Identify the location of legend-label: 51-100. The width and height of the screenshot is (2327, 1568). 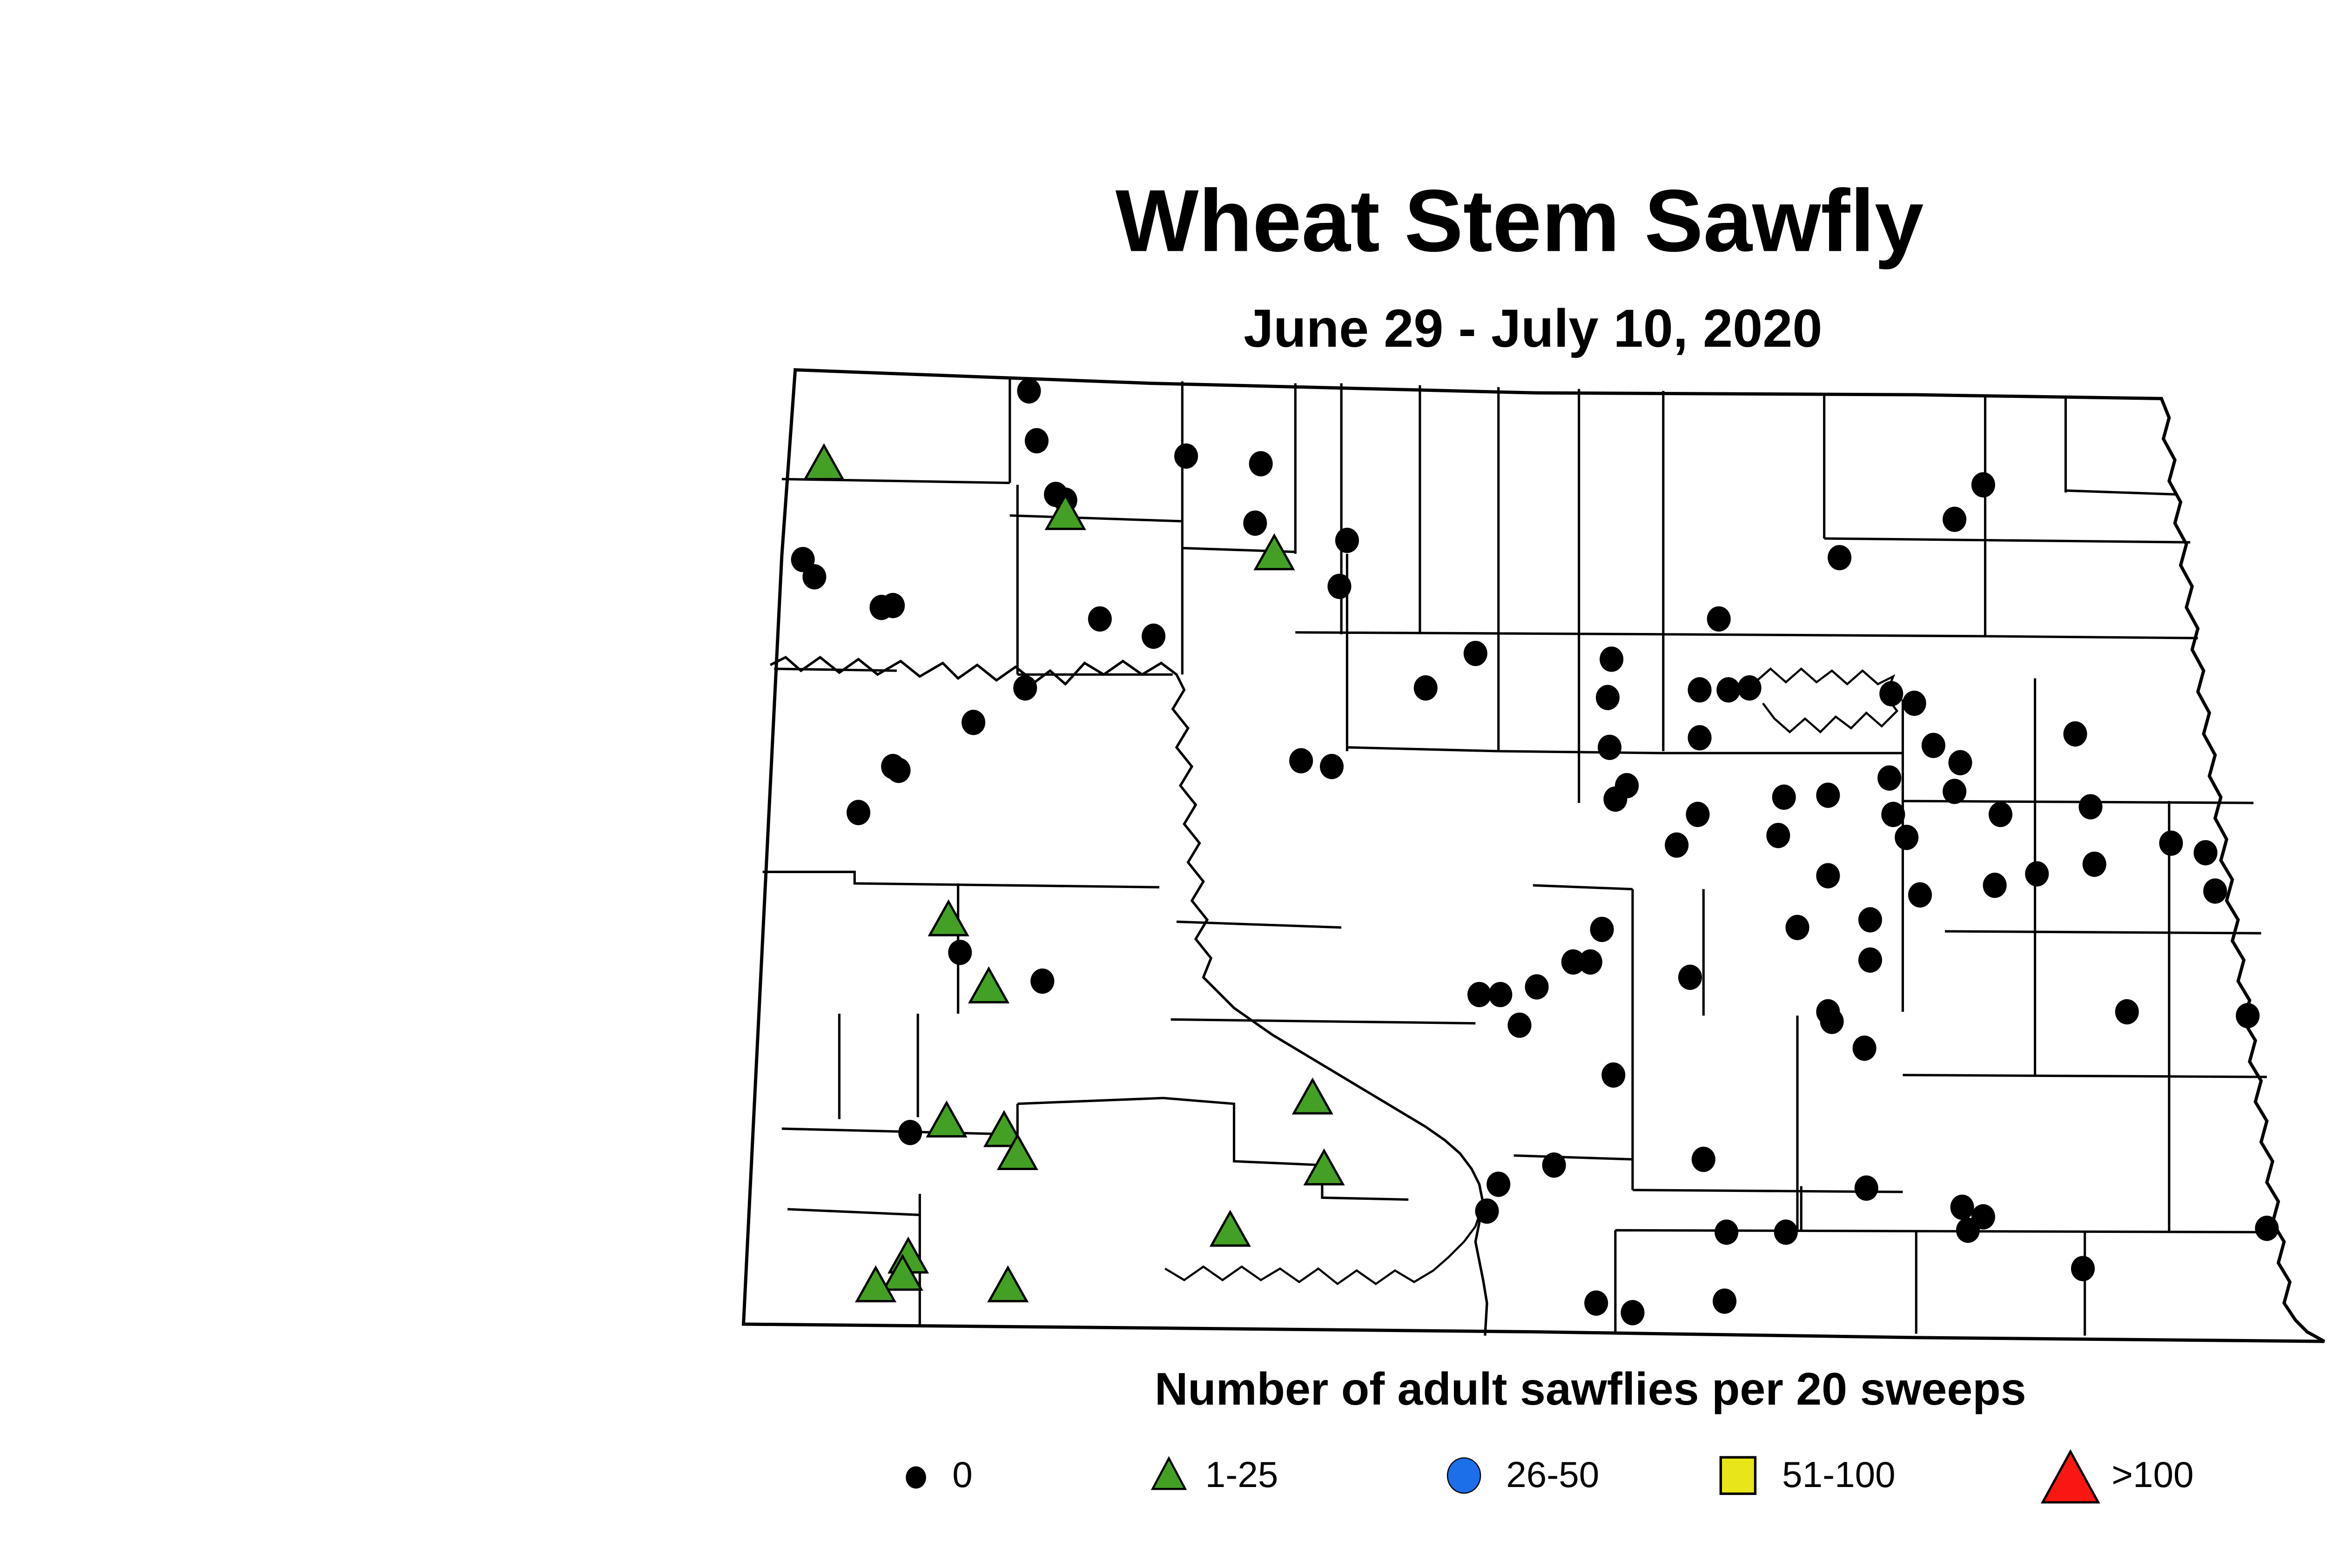
(1839, 1476).